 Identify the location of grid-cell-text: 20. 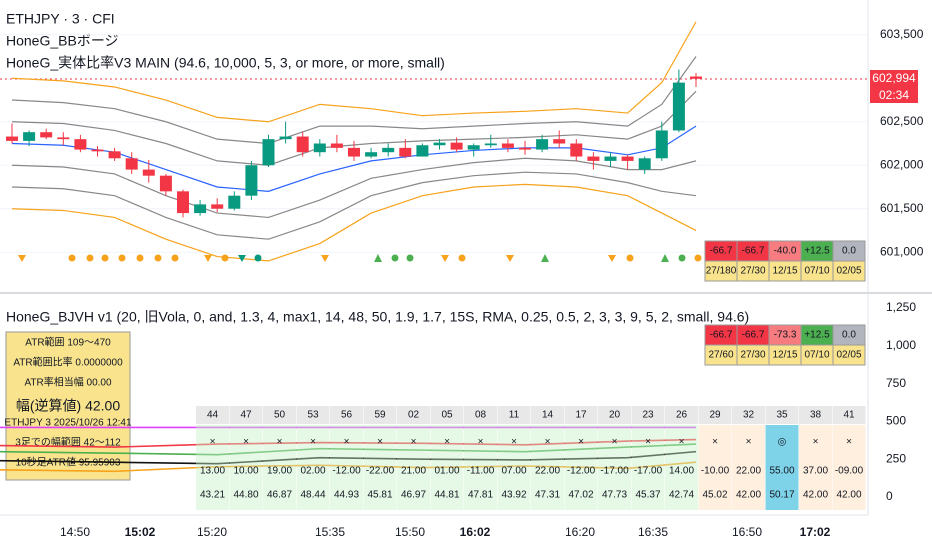
(615, 415).